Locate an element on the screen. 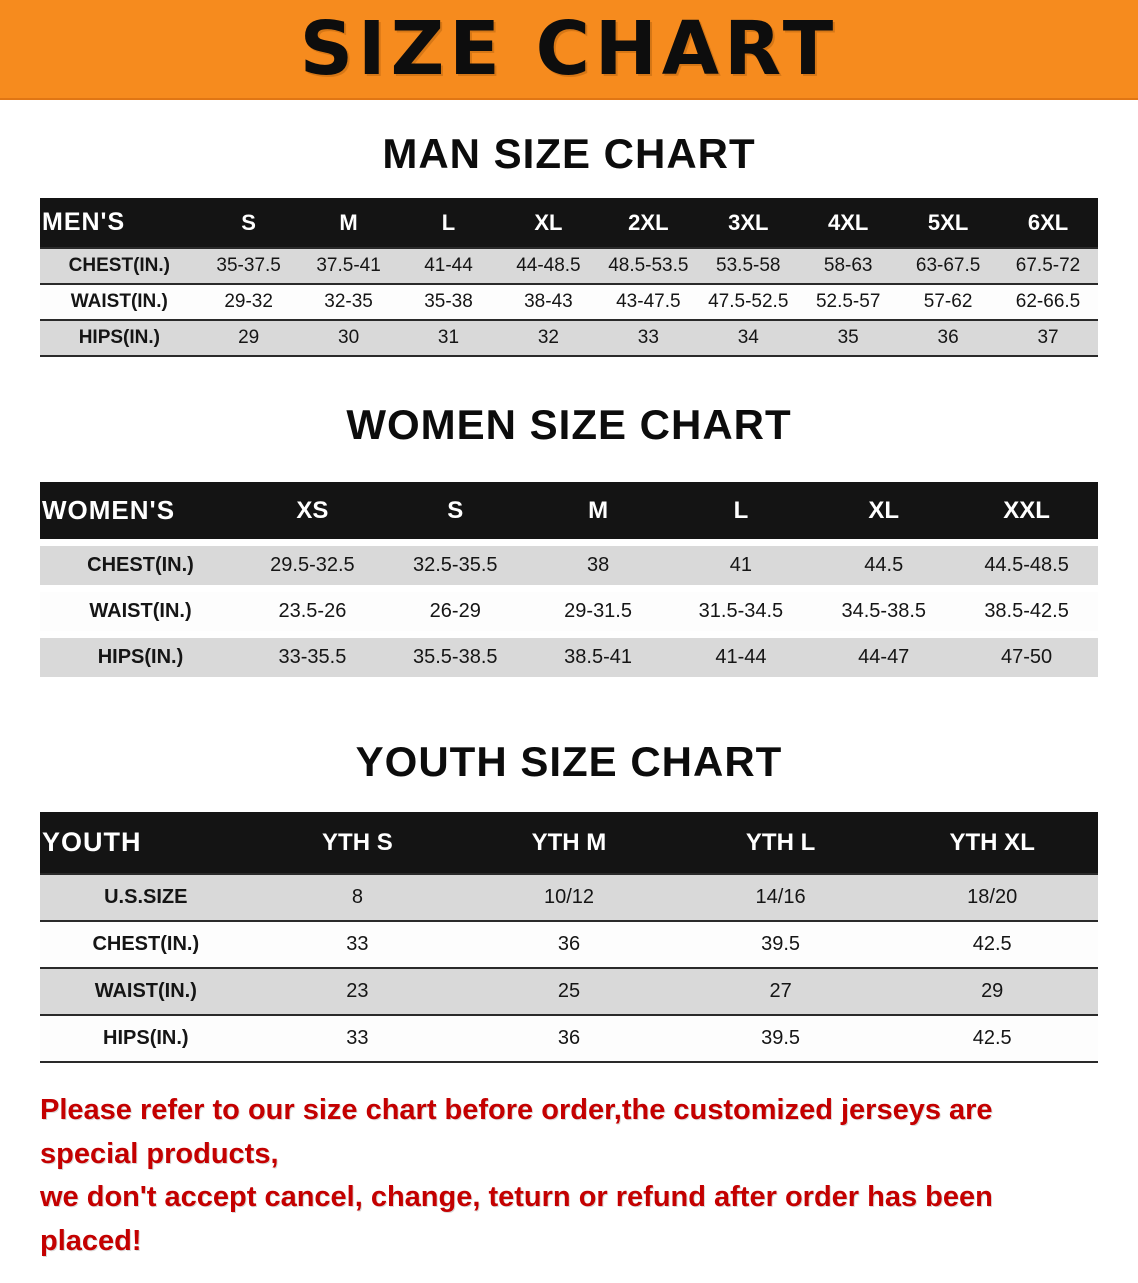 The image size is (1138, 1283). section-heading: WOMEN SIZE CHART is located at coordinates (569, 424).